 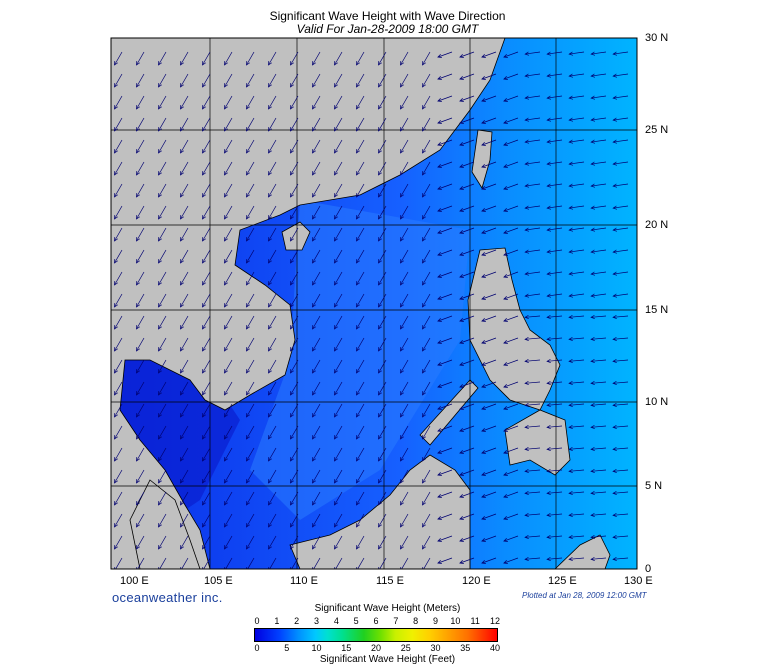 I want to click on lon-label: 120 E, so click(x=476, y=581).